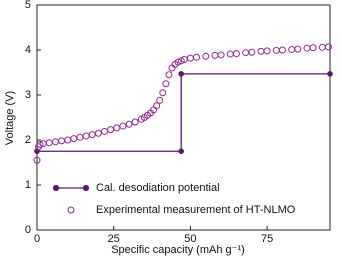 The image size is (341, 260). What do you see at coordinates (28, 95) in the screenshot?
I see `y-tick-label: 3` at bounding box center [28, 95].